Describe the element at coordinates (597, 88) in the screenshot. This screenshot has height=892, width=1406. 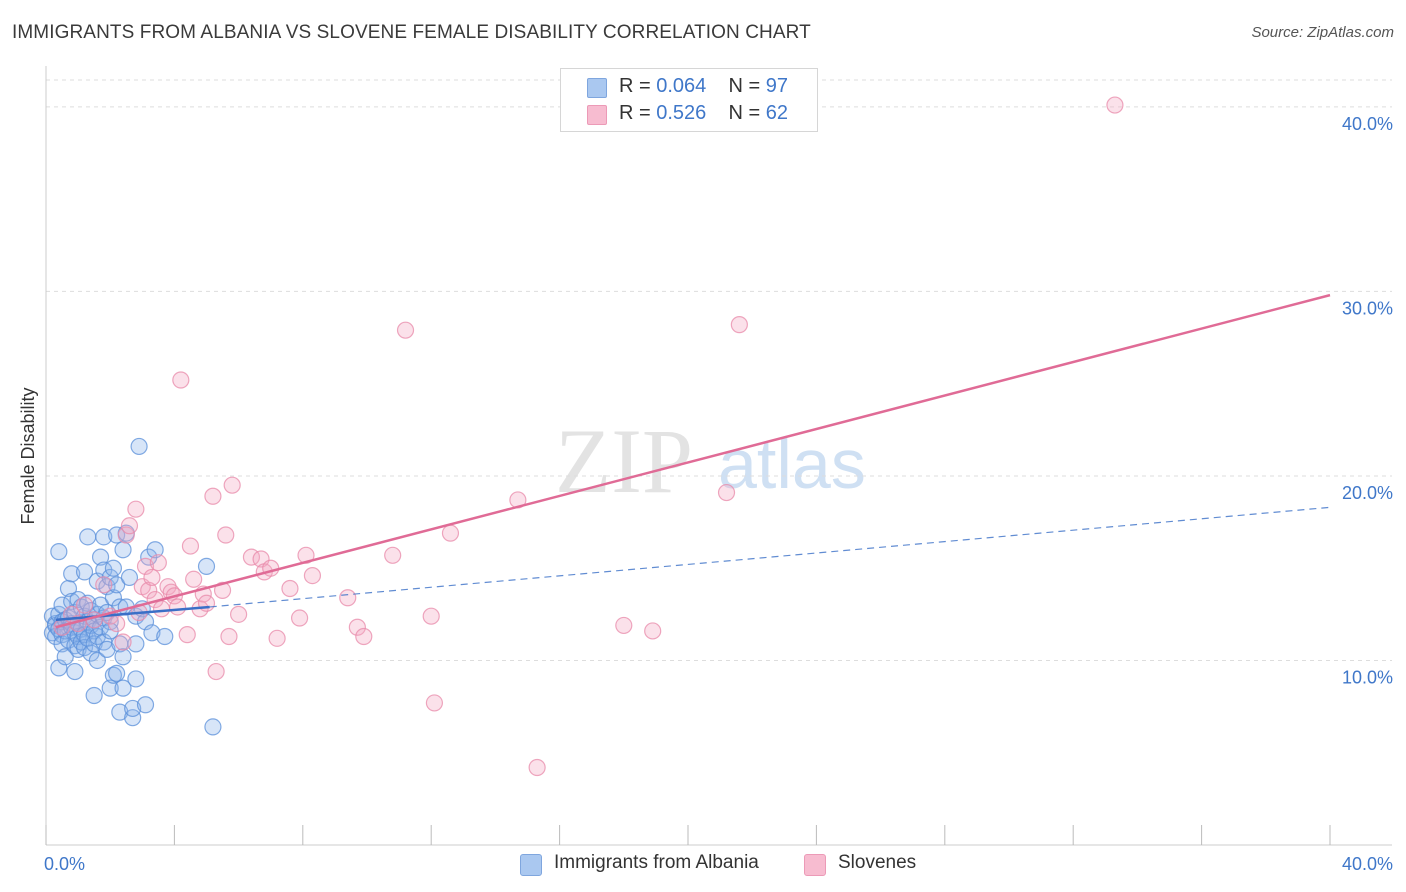
I see `legend-swatch-albania` at that location.